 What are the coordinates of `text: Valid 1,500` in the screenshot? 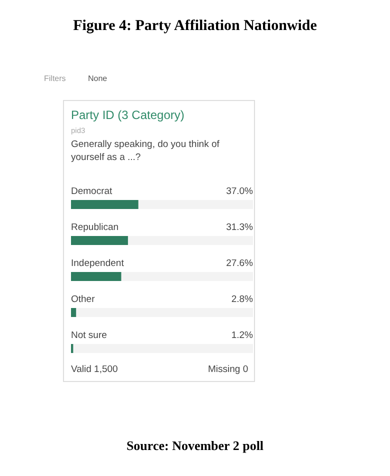 It's located at (94, 369).